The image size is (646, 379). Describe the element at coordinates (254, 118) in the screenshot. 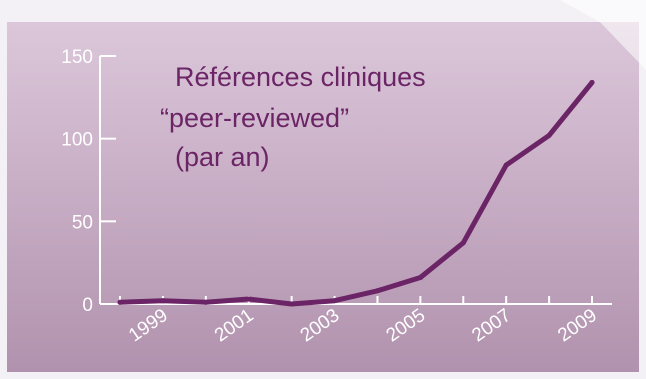

I see `chart-title-line-2: “peer-reviewed”` at that location.